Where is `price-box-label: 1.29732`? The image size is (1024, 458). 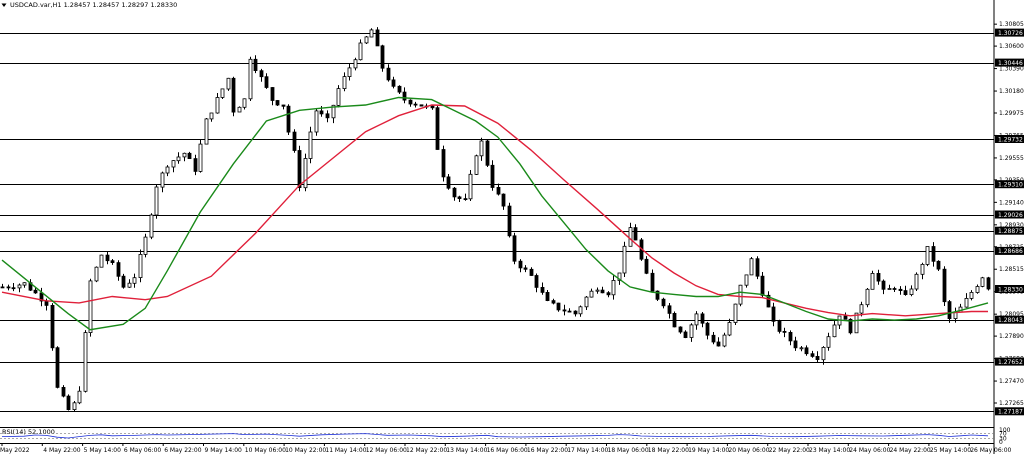 price-box-label: 1.29732 is located at coordinates (1010, 139).